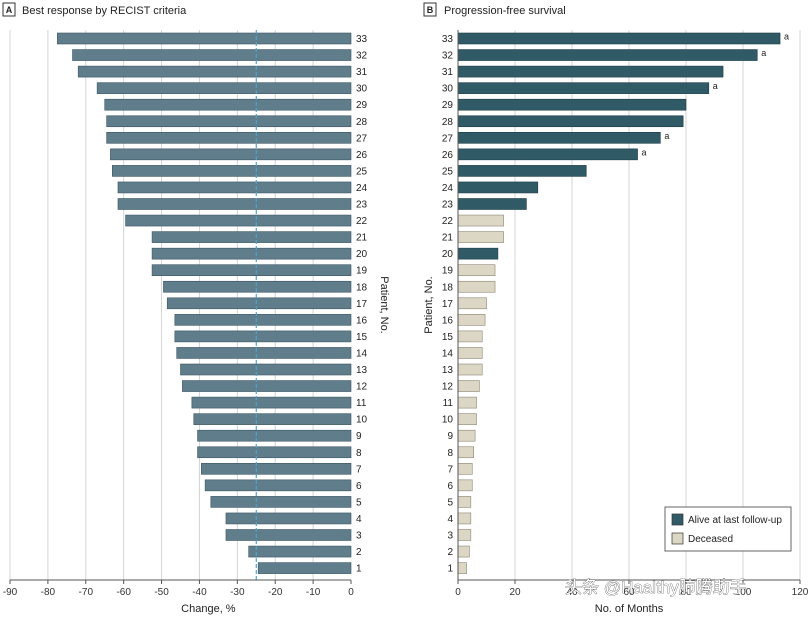 Image resolution: width=810 pixels, height=617 pixels. I want to click on panel-b-title: Progression-free survival, so click(505, 11).